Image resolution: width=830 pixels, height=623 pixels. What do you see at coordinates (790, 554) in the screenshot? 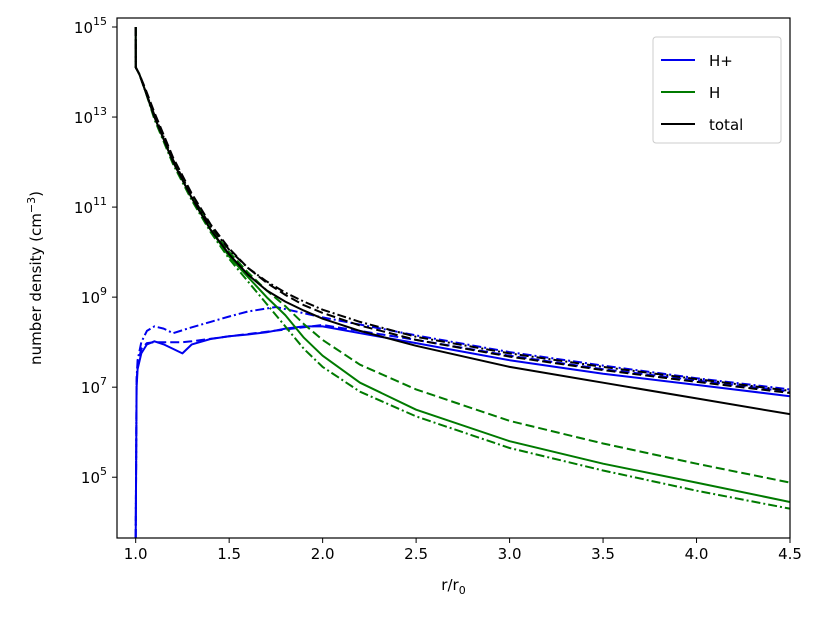
I see `x-tick-label: 4.5` at bounding box center [790, 554].